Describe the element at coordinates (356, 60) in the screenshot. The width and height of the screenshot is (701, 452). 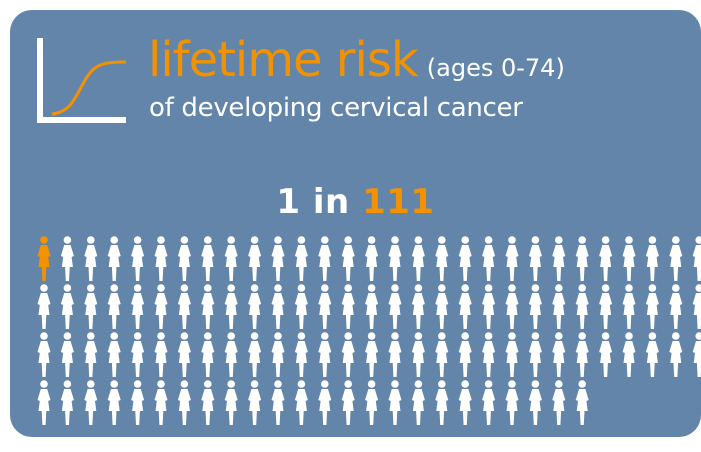
I see `headline: lifetime risk (ages 0-74)` at that location.